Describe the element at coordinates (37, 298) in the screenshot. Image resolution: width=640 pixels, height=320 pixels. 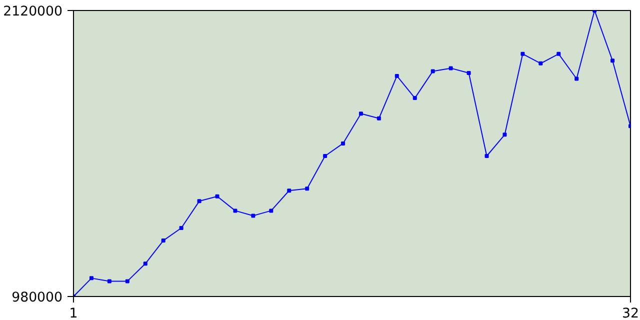
I see `y-tick-label: 980000` at that location.